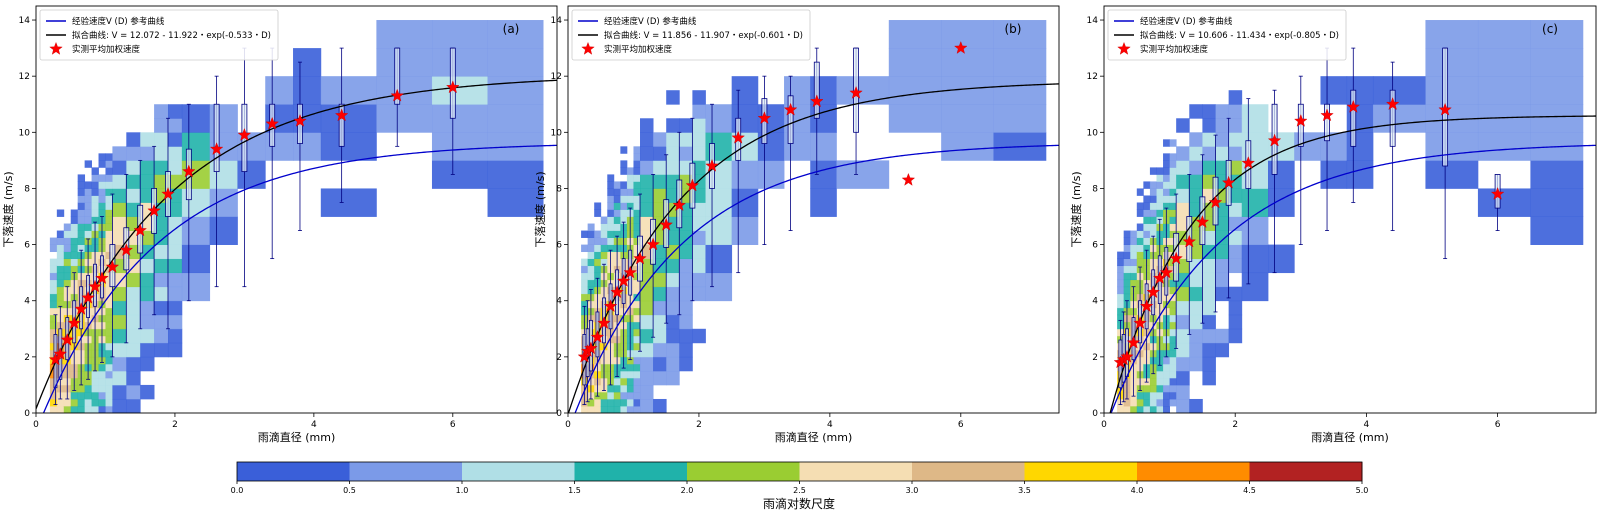 Image resolution: width=1600 pixels, height=513 pixels. I want to click on x-tick-label: 2, so click(699, 425).